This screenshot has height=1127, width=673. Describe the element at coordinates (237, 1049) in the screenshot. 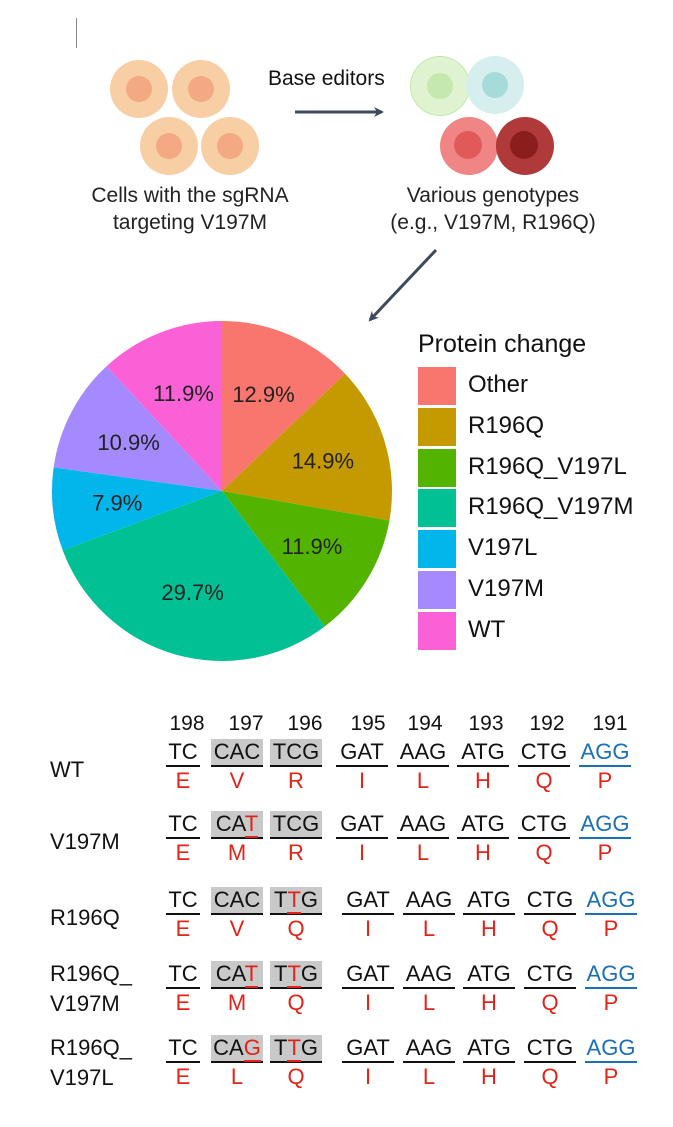

I see `codon: CAG` at that location.